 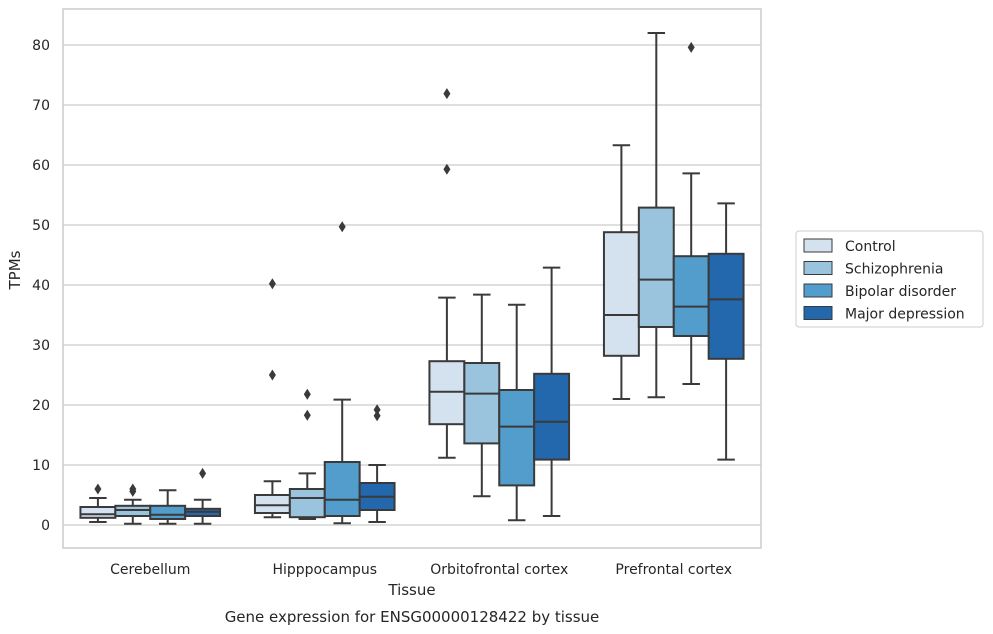 What do you see at coordinates (41, 46) in the screenshot?
I see `y-tick-label: 80` at bounding box center [41, 46].